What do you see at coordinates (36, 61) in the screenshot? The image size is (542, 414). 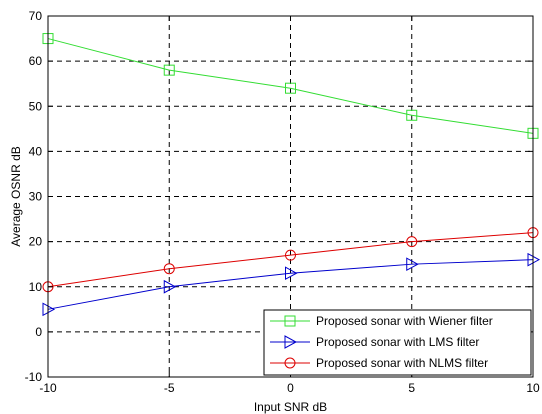 I see `y-tick-label: 60` at bounding box center [36, 61].